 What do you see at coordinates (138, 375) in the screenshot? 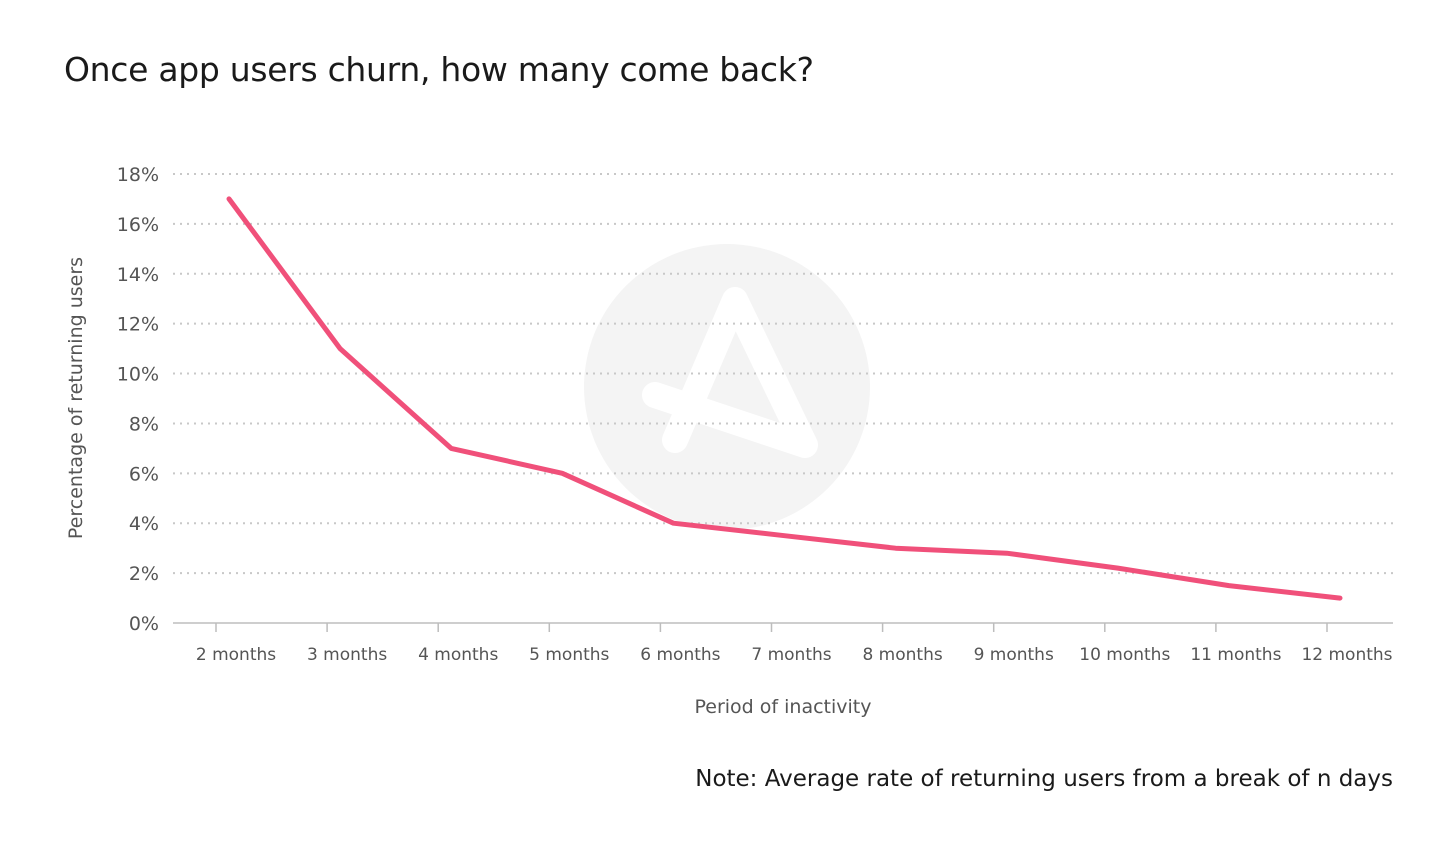
I see `y-tick-label: 10%` at bounding box center [138, 375].